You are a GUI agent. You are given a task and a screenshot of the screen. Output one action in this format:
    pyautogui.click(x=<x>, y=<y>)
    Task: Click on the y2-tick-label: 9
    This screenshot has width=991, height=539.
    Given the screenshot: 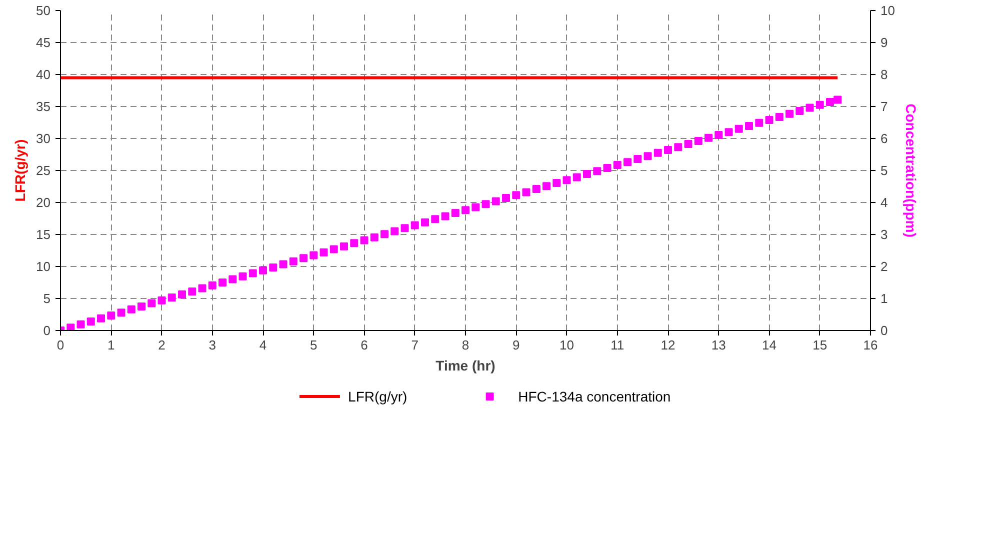 What is the action you would take?
    pyautogui.click(x=884, y=42)
    